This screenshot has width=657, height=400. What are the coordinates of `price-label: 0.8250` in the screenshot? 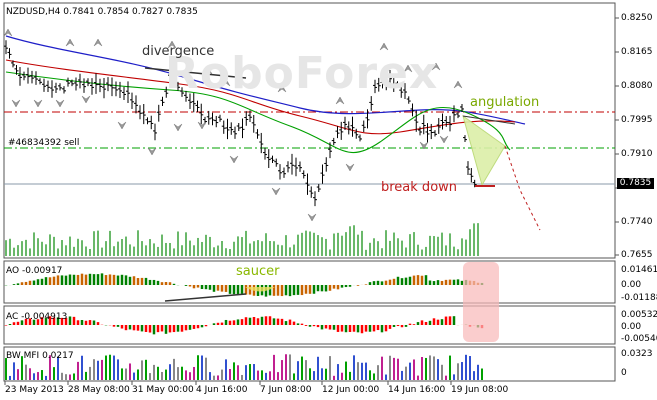 It's located at (637, 18).